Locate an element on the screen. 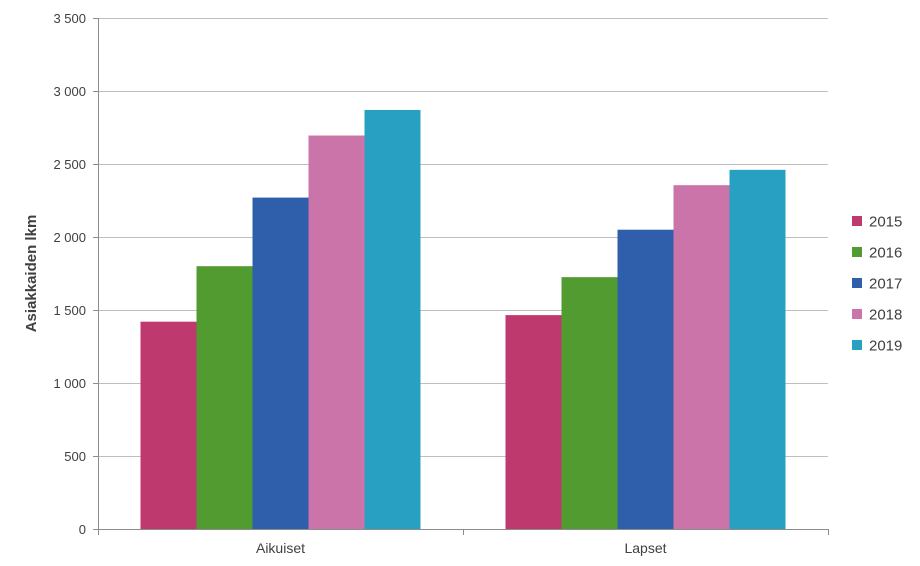 Image resolution: width=920 pixels, height=566 pixels. legend: 2015 2016 2017 2018 2019 is located at coordinates (877, 284).